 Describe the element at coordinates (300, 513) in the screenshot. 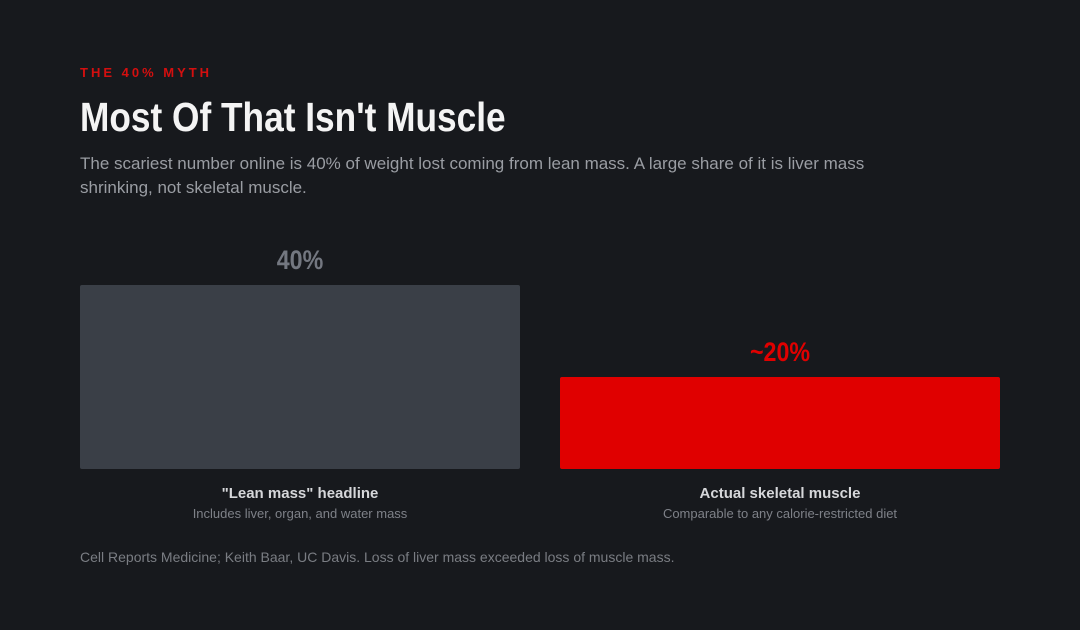

I see `category-sublabel-1: Includes liver, organ, and water mass` at that location.